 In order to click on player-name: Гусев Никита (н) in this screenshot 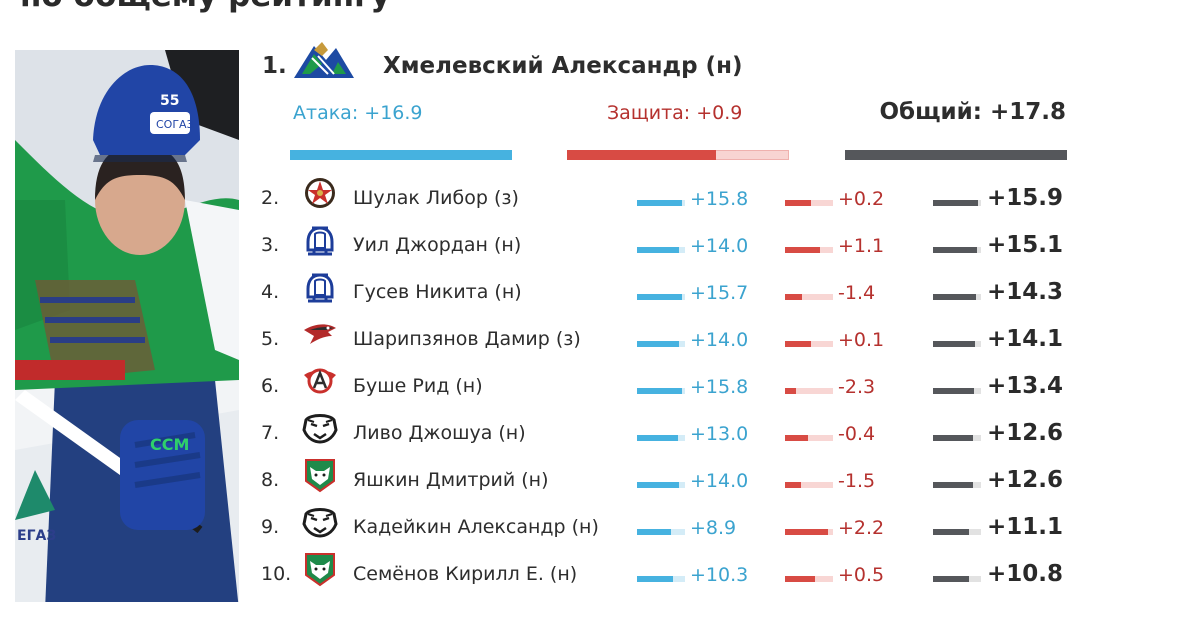, I will do `click(437, 292)`.